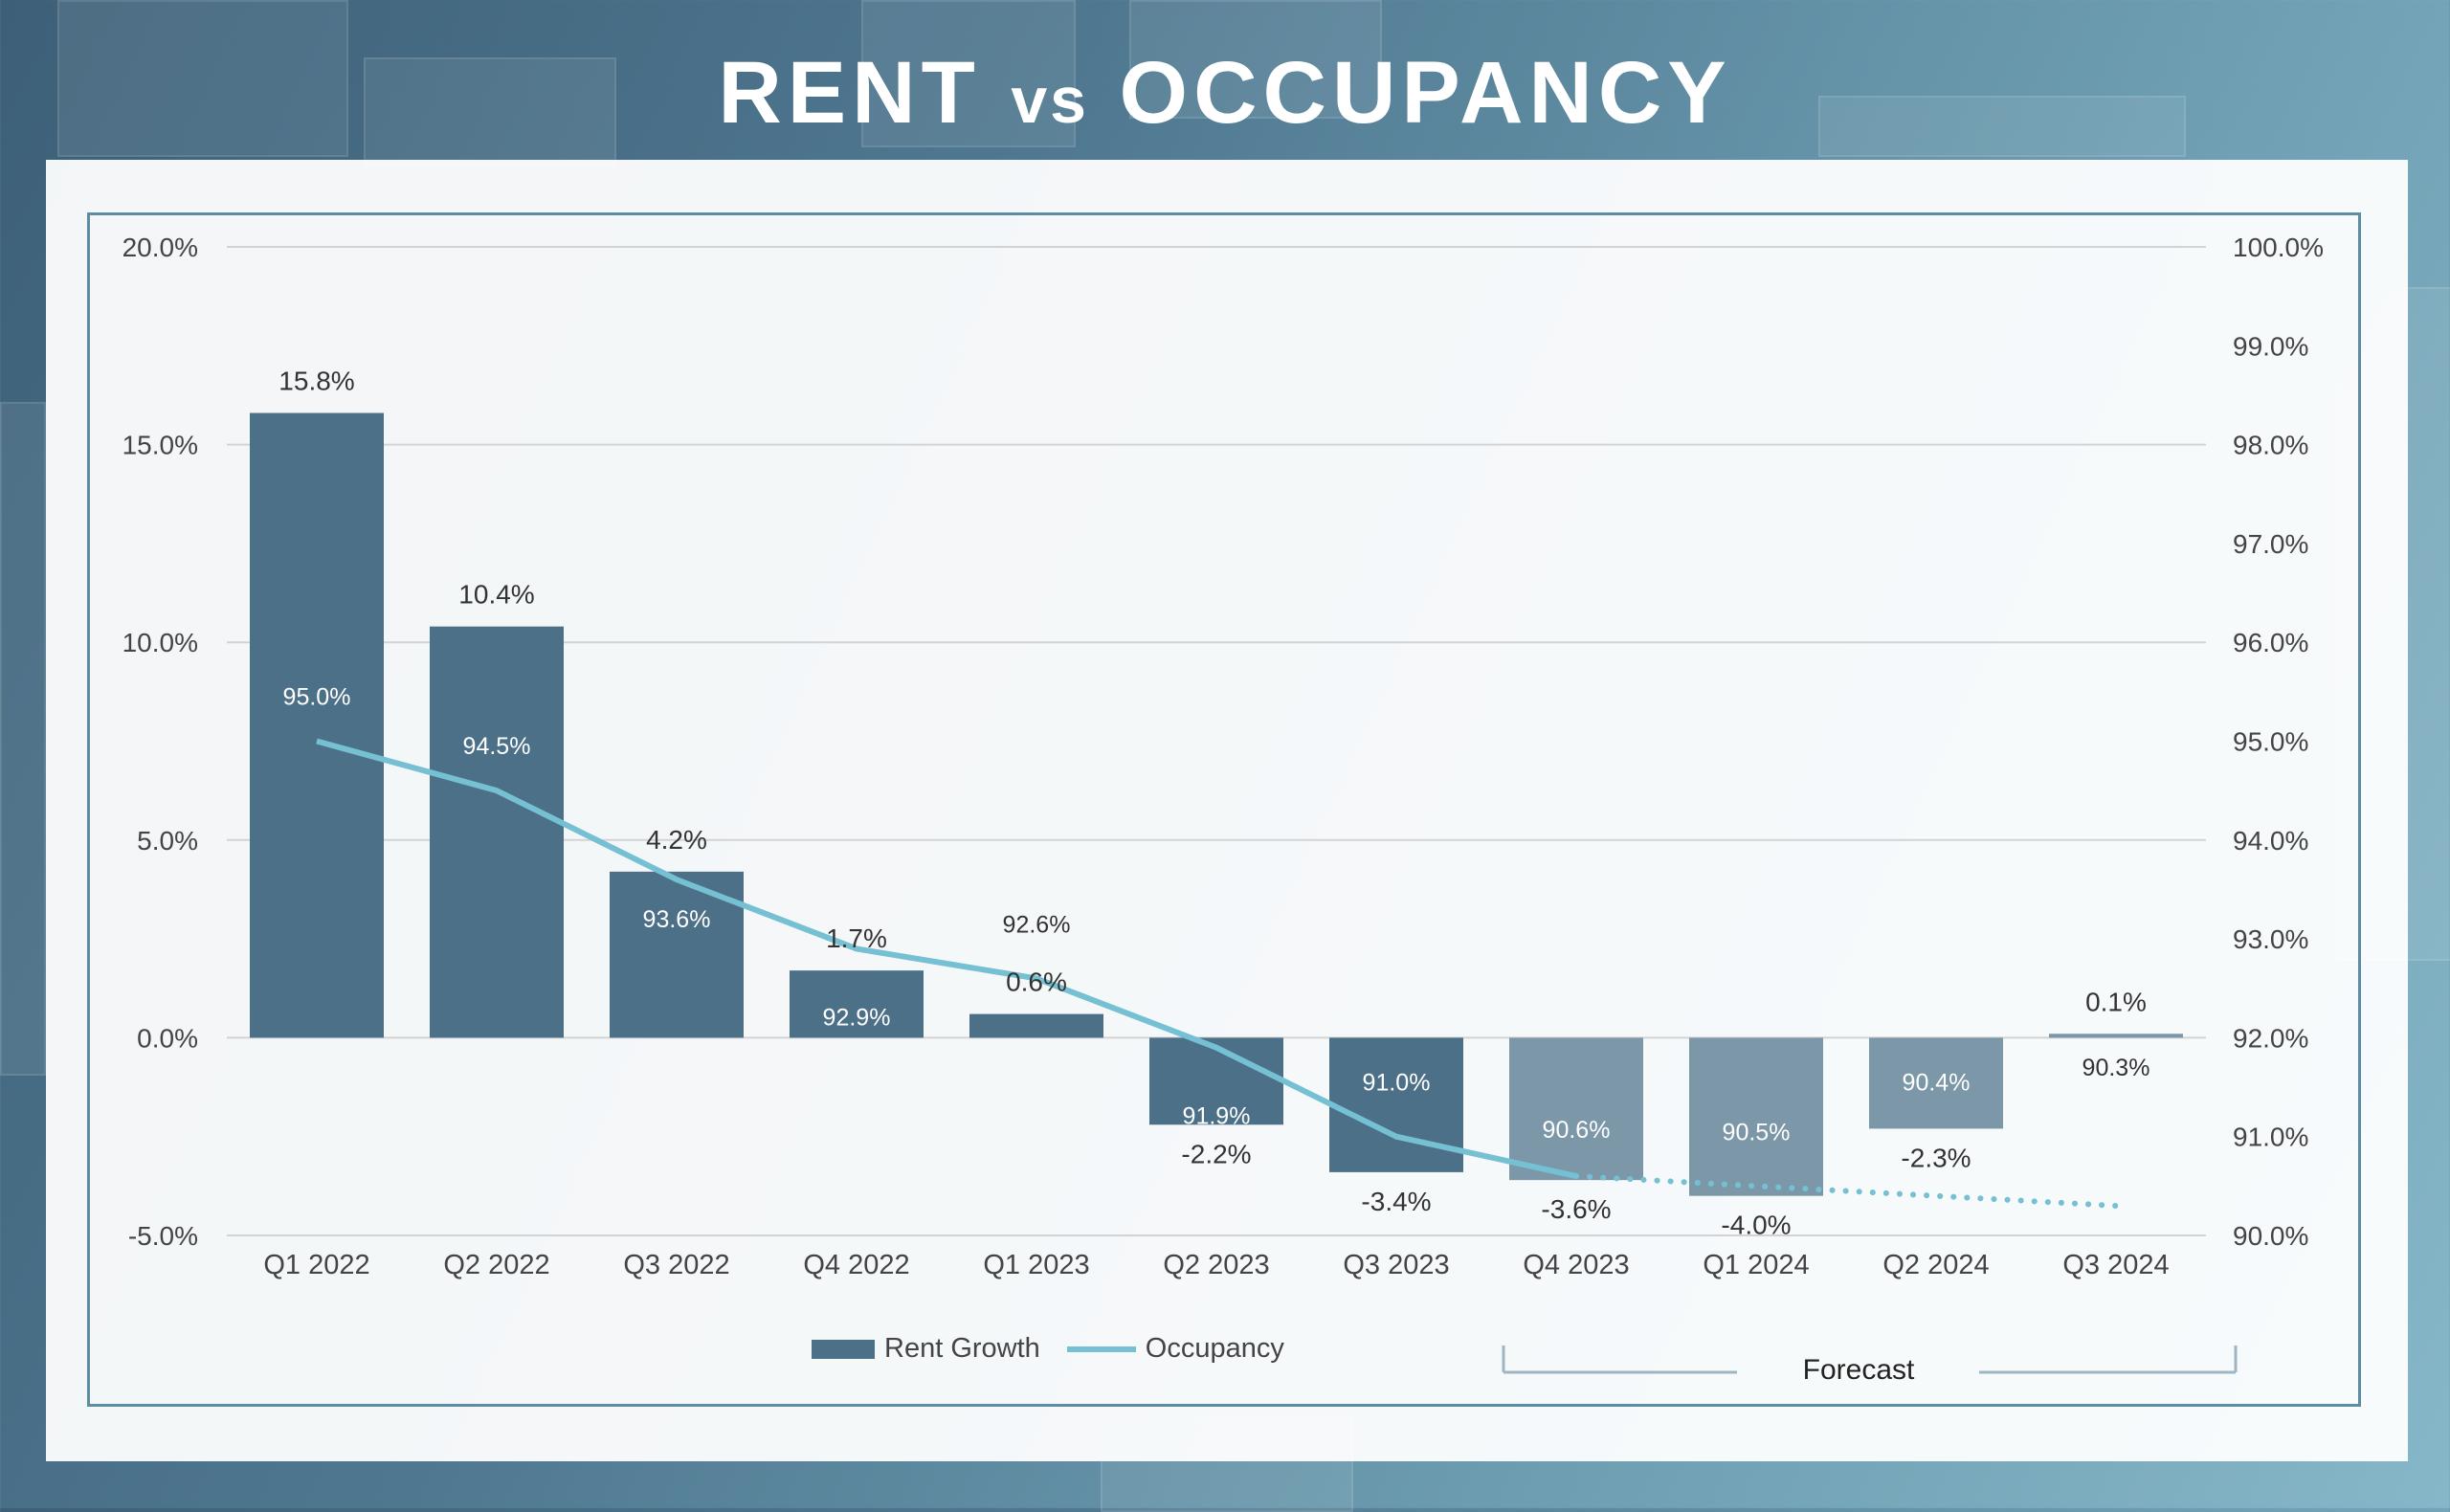  I want to click on left-axis-ticks: 20.0% 15.0% 10.0% 5.0% 0.0% -5.0%, so click(160, 742).